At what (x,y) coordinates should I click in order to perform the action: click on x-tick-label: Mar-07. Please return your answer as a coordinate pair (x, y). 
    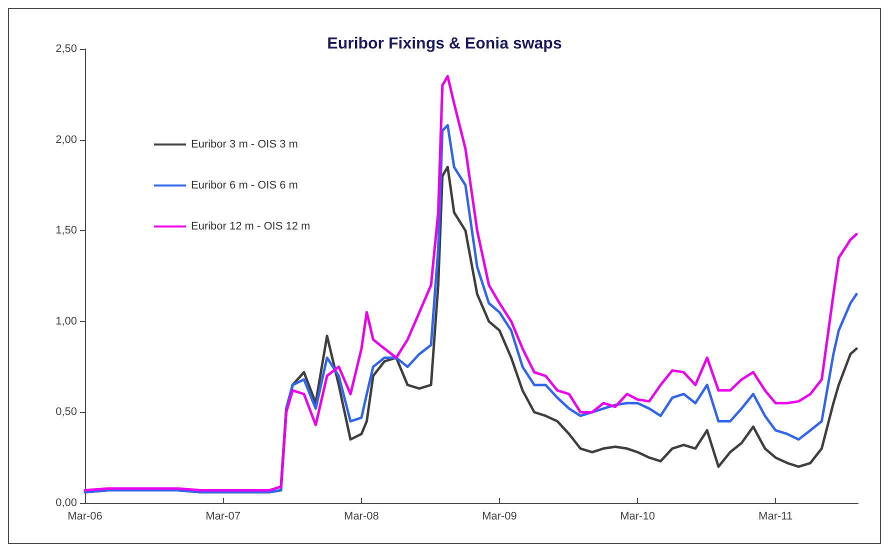
    Looking at the image, I should click on (223, 516).